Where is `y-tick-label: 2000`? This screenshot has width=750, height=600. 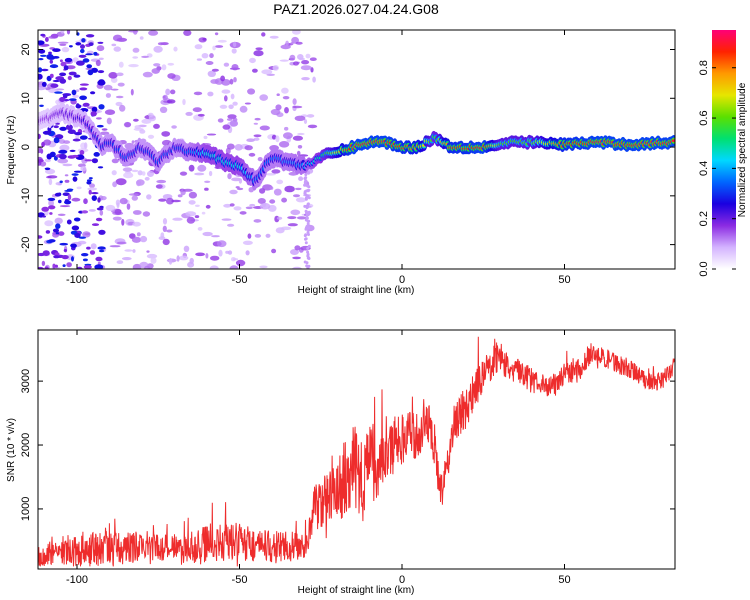 y-tick-label: 2000 is located at coordinates (26, 445).